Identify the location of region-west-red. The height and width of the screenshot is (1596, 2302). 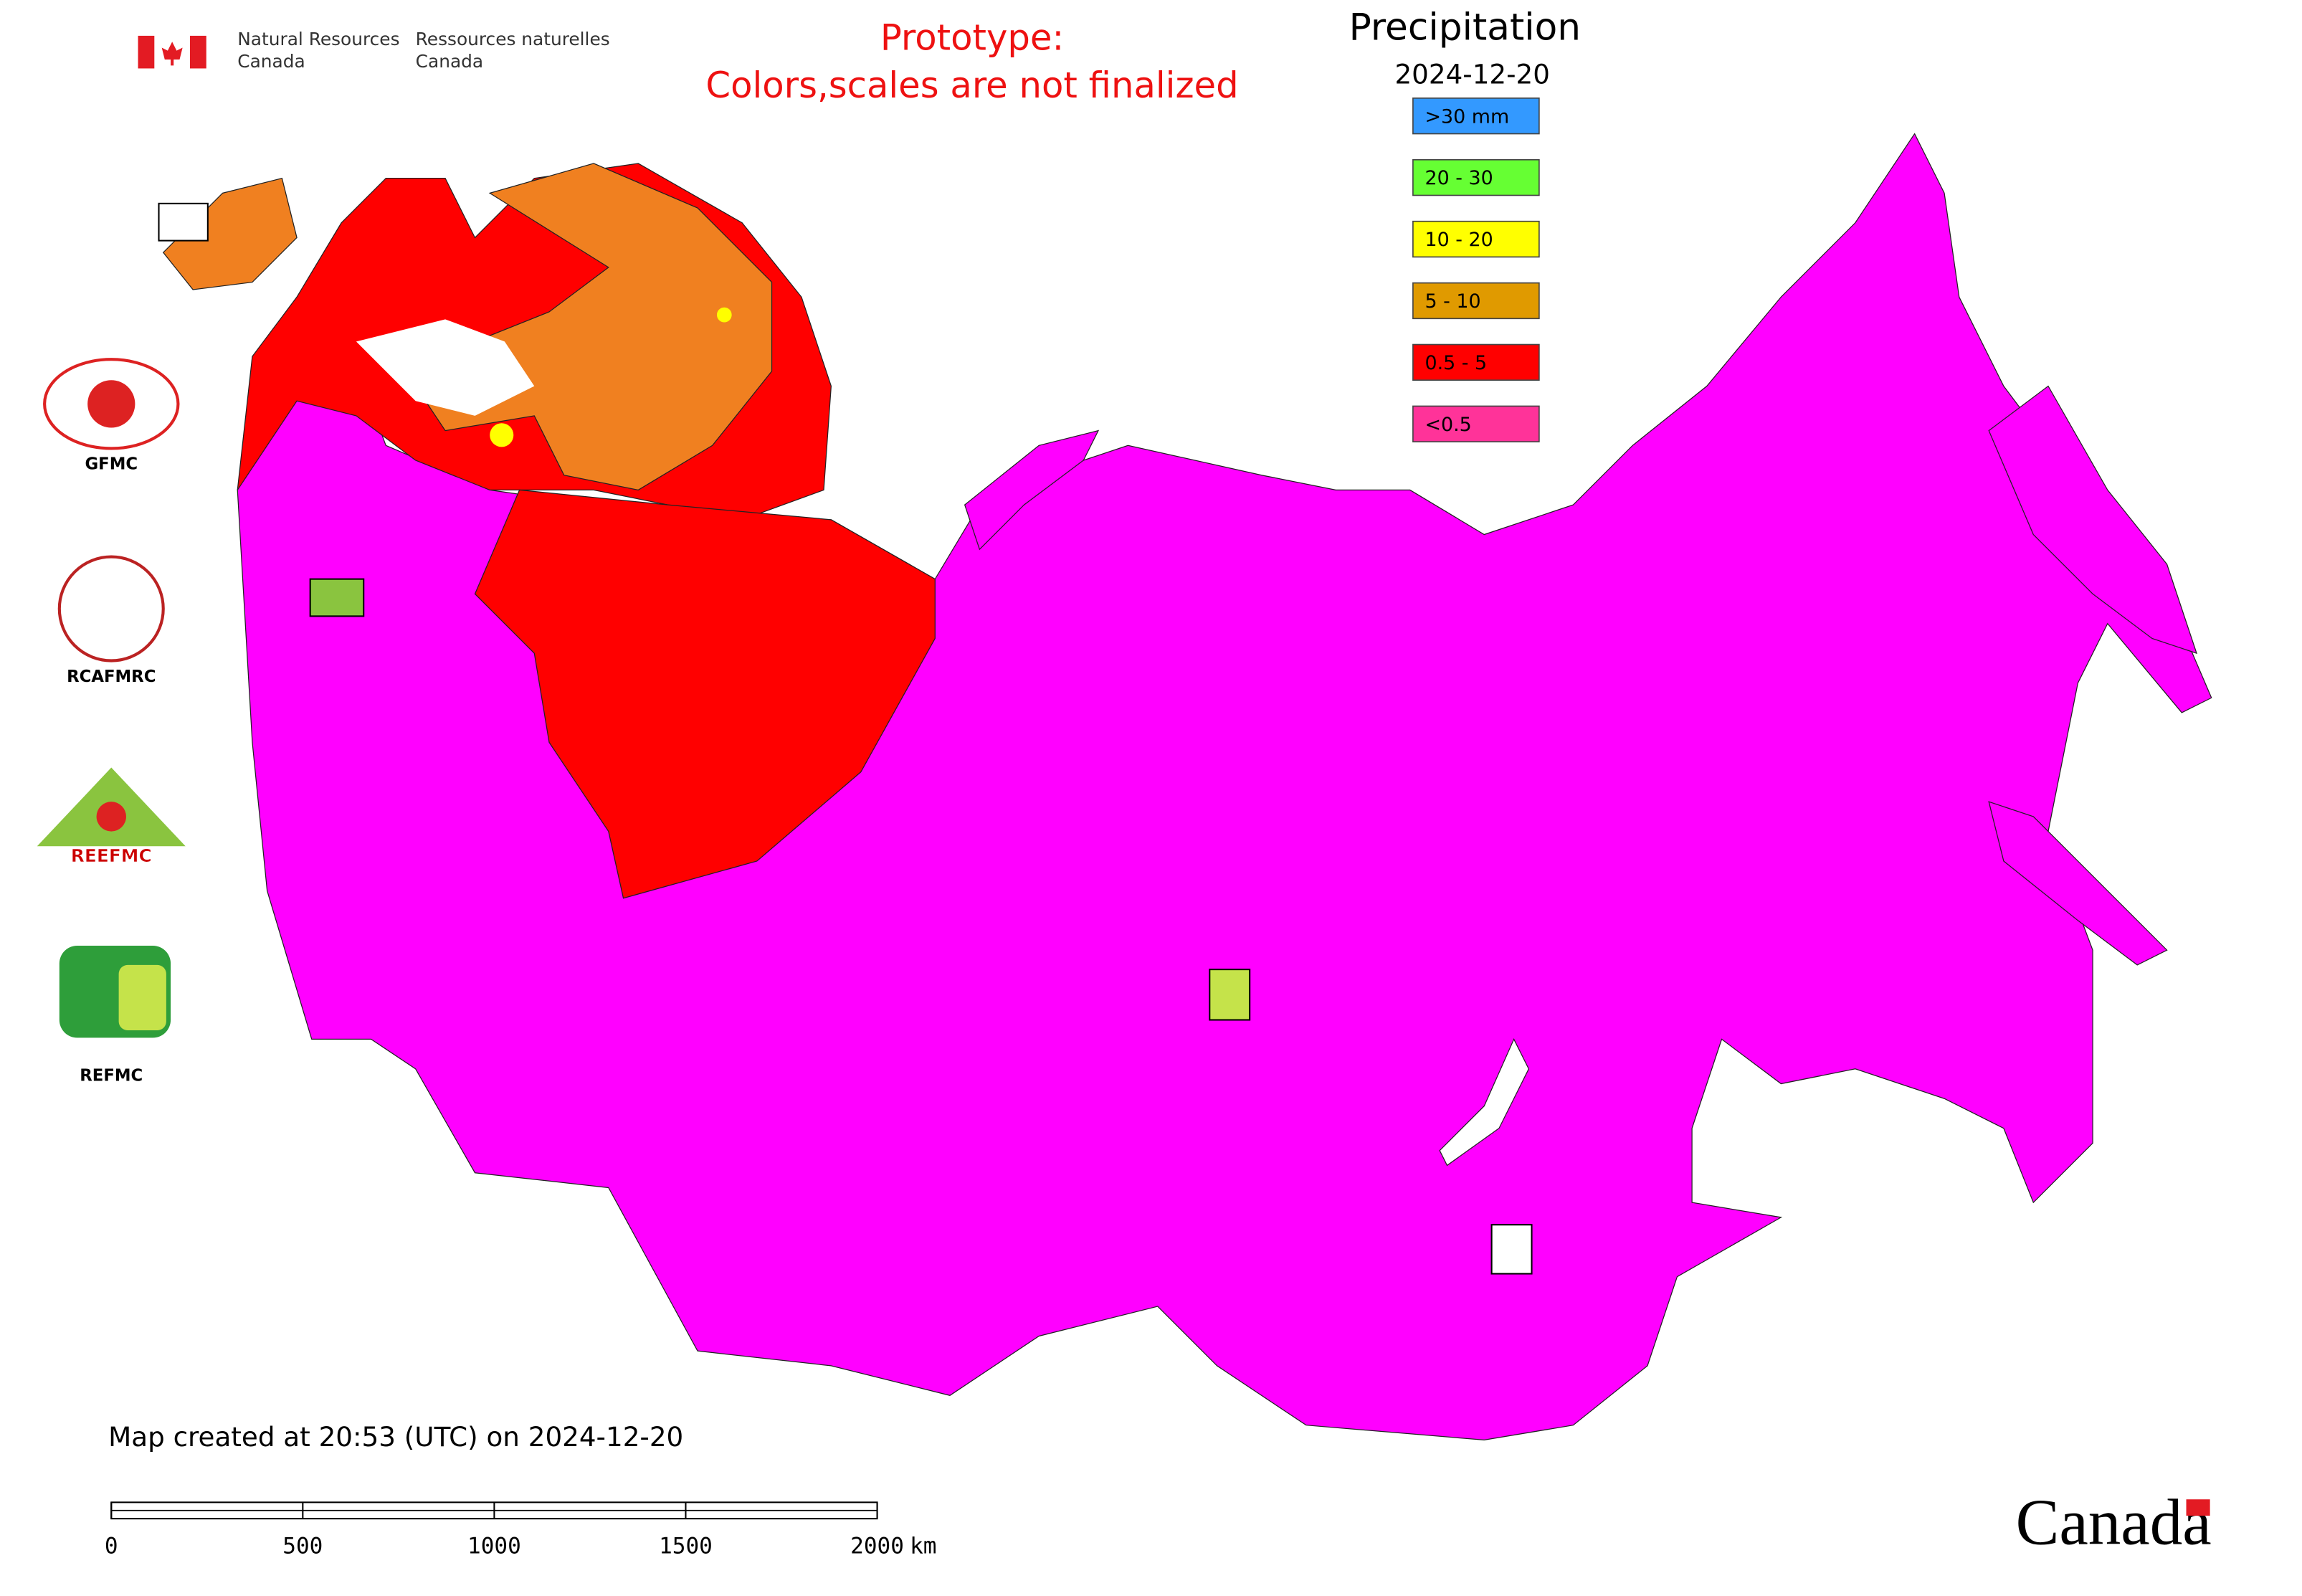
(705, 694).